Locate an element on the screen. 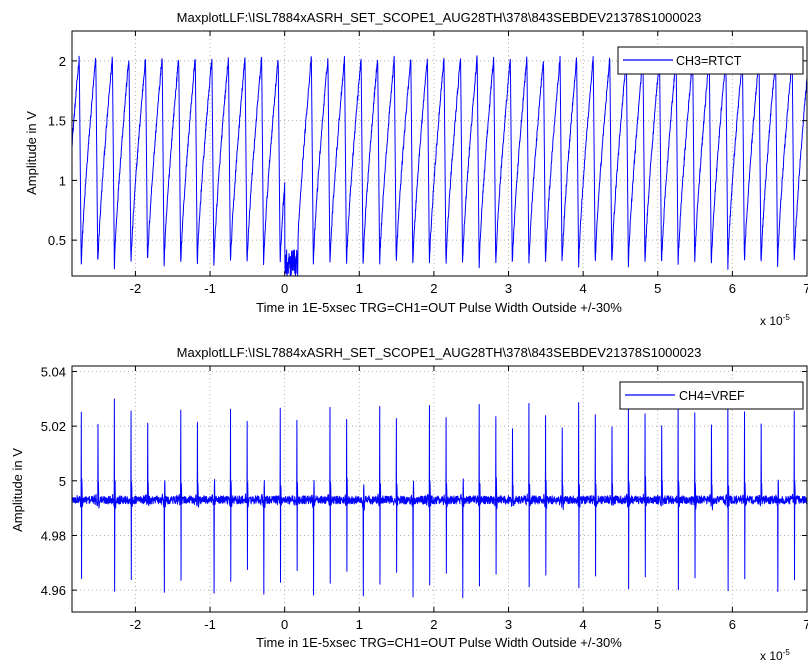 The width and height of the screenshot is (808, 667). y-tick-label: 5.02 is located at coordinates (53, 426).